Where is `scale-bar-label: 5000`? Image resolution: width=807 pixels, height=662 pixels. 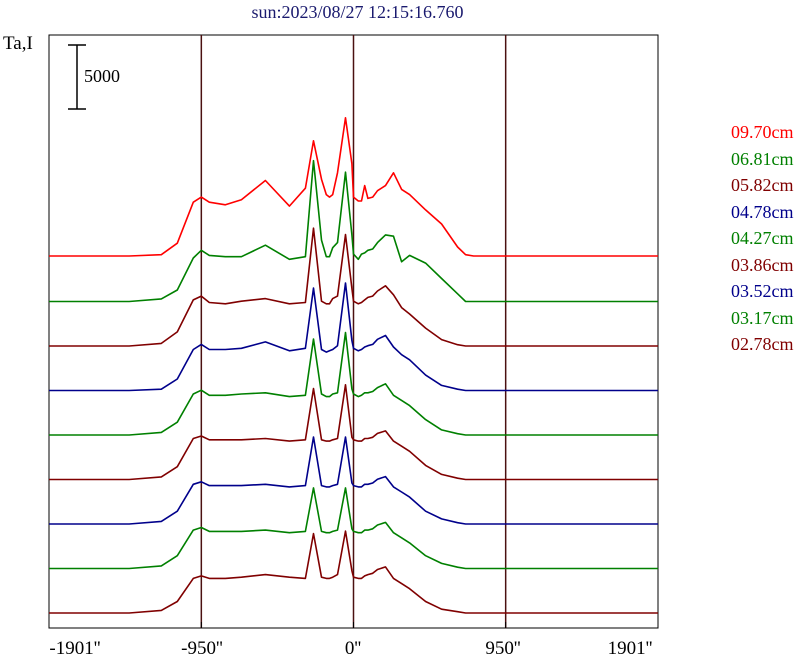 scale-bar-label: 5000 is located at coordinates (102, 76).